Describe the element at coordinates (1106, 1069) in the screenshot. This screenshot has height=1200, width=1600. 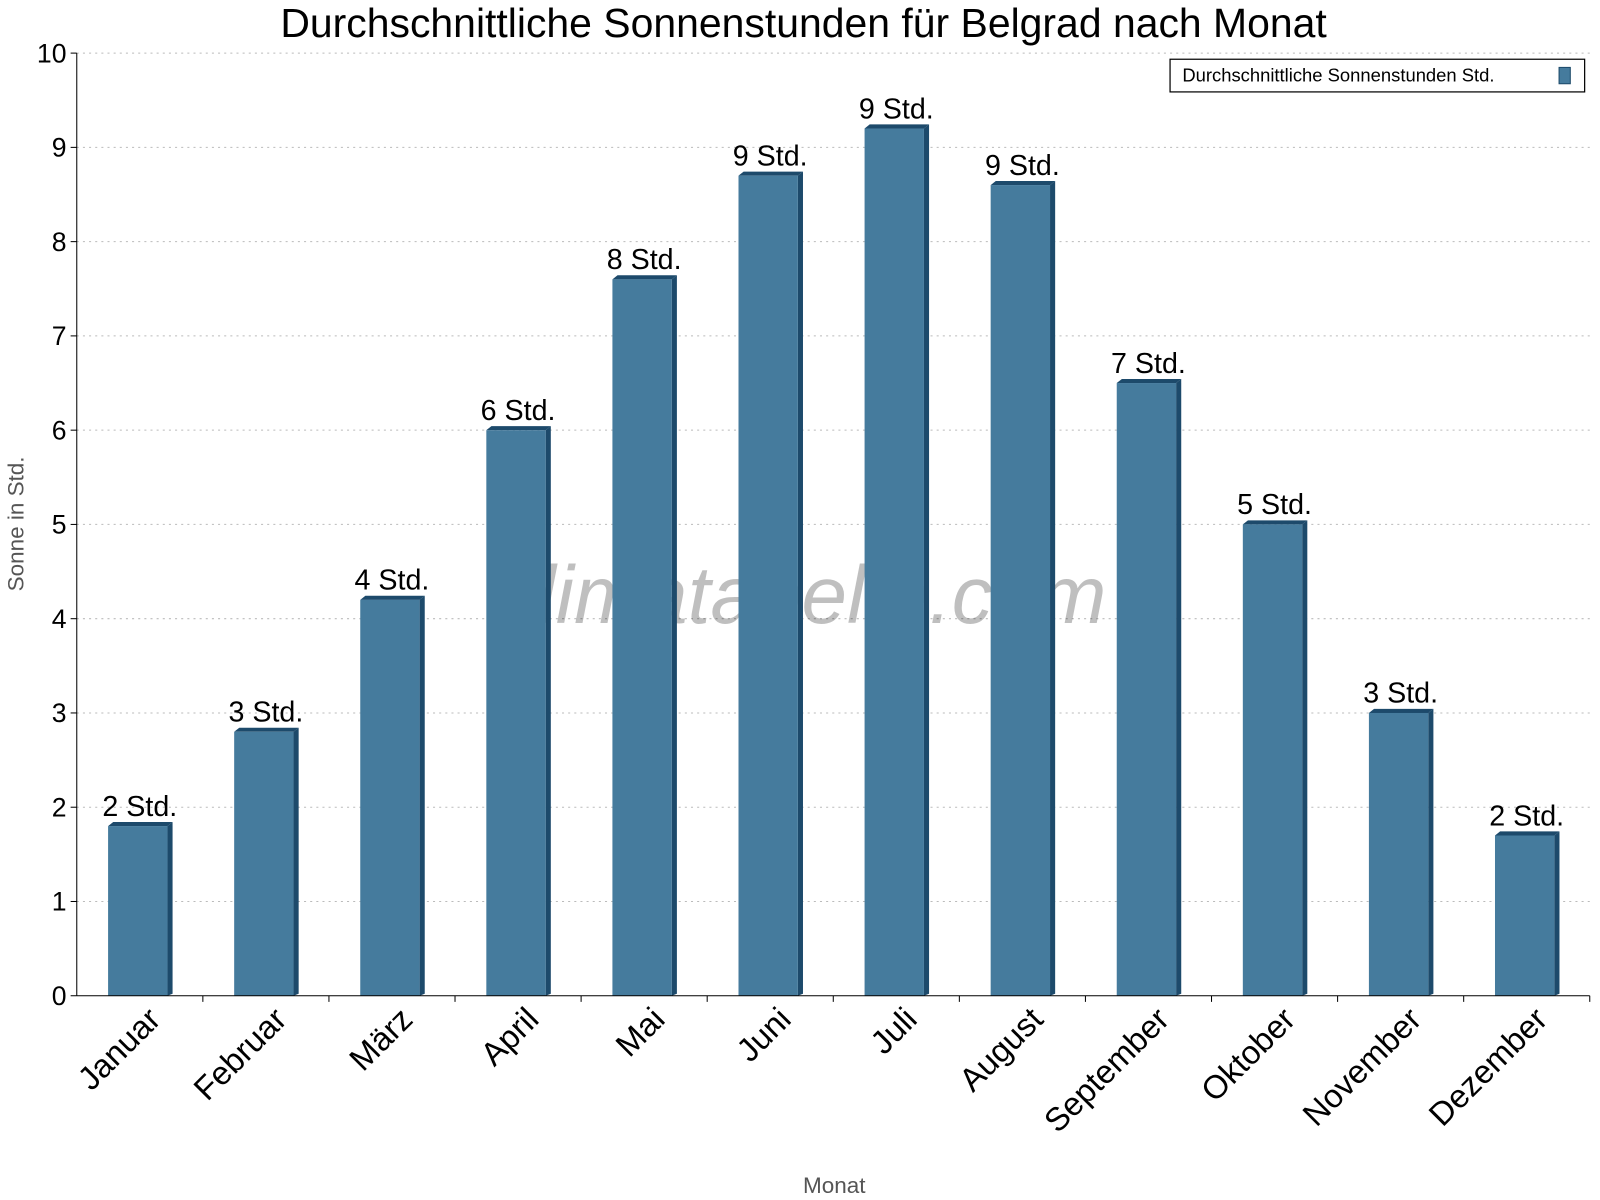
I see `x-tick-label: September` at that location.